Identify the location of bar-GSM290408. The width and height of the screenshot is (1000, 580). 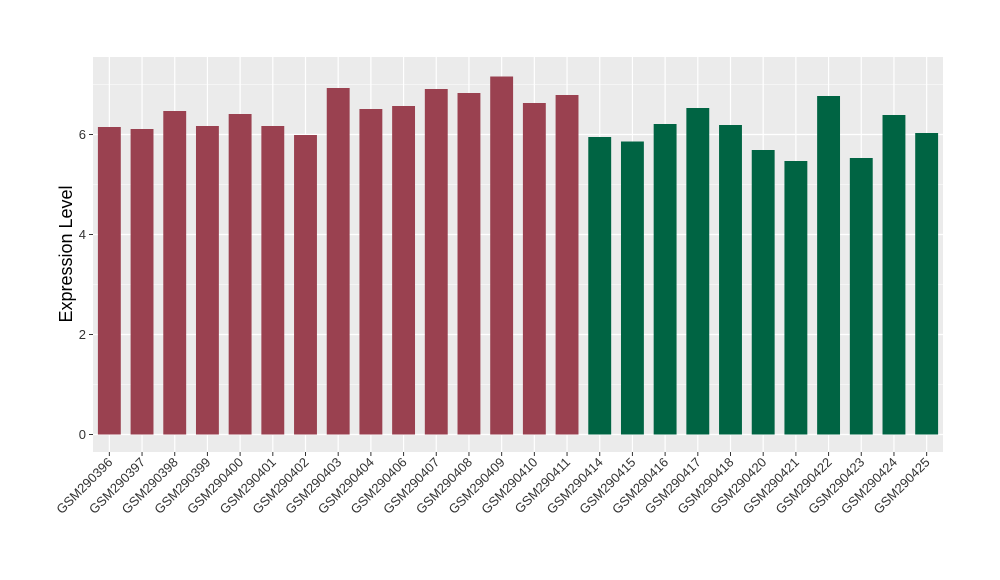
(469, 264).